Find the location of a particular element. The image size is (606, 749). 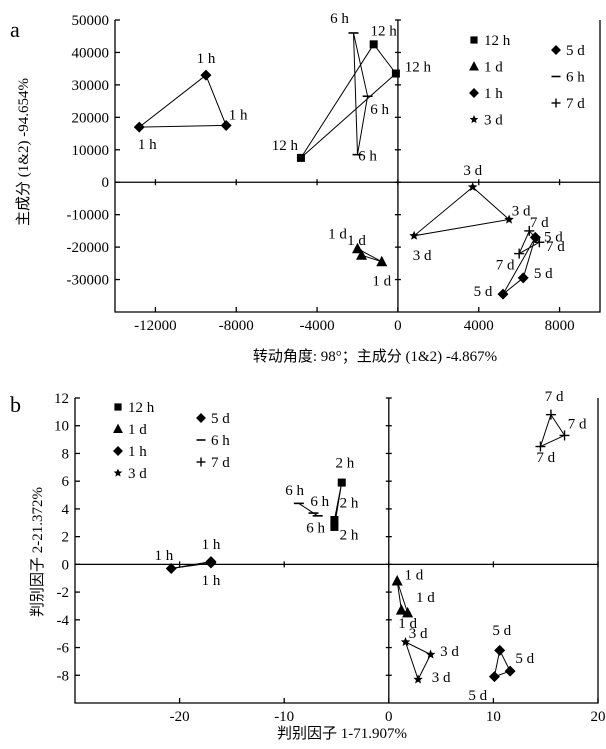

panel-b-point-label-9: 7 d is located at coordinates (554, 397).